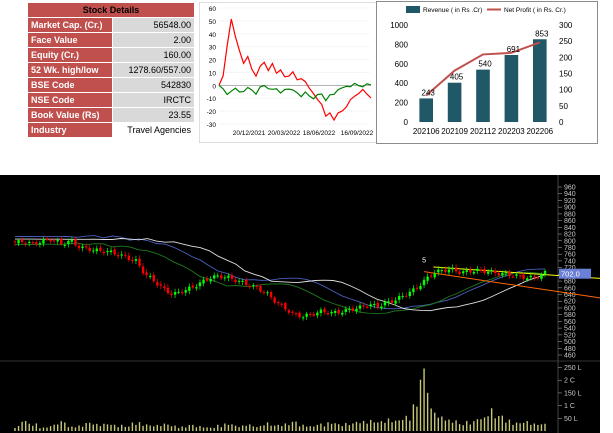 The height and width of the screenshot is (433, 613). I want to click on y-left-tick-label: 800, so click(402, 44).